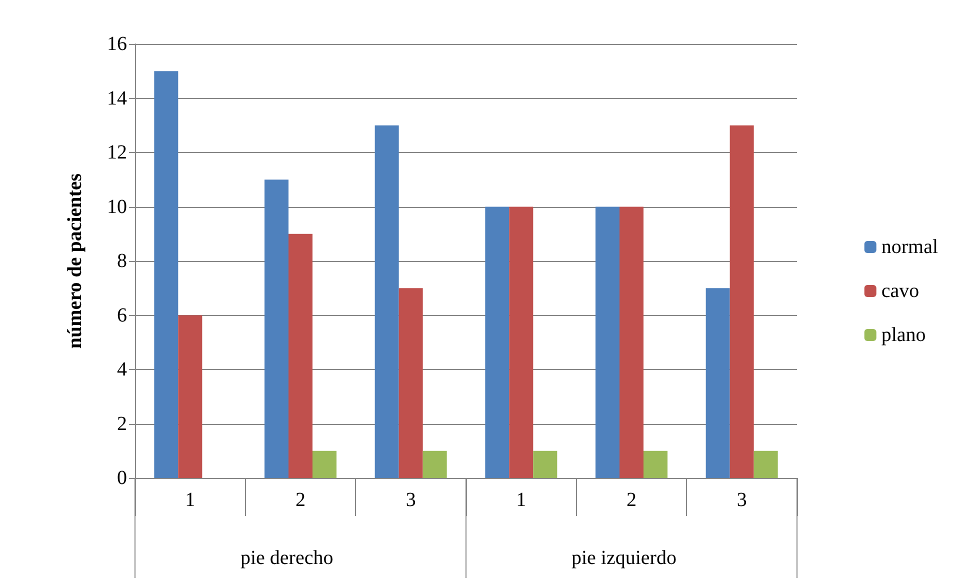 The width and height of the screenshot is (955, 582). Describe the element at coordinates (122, 369) in the screenshot. I see `y-tick-label: 4` at that location.